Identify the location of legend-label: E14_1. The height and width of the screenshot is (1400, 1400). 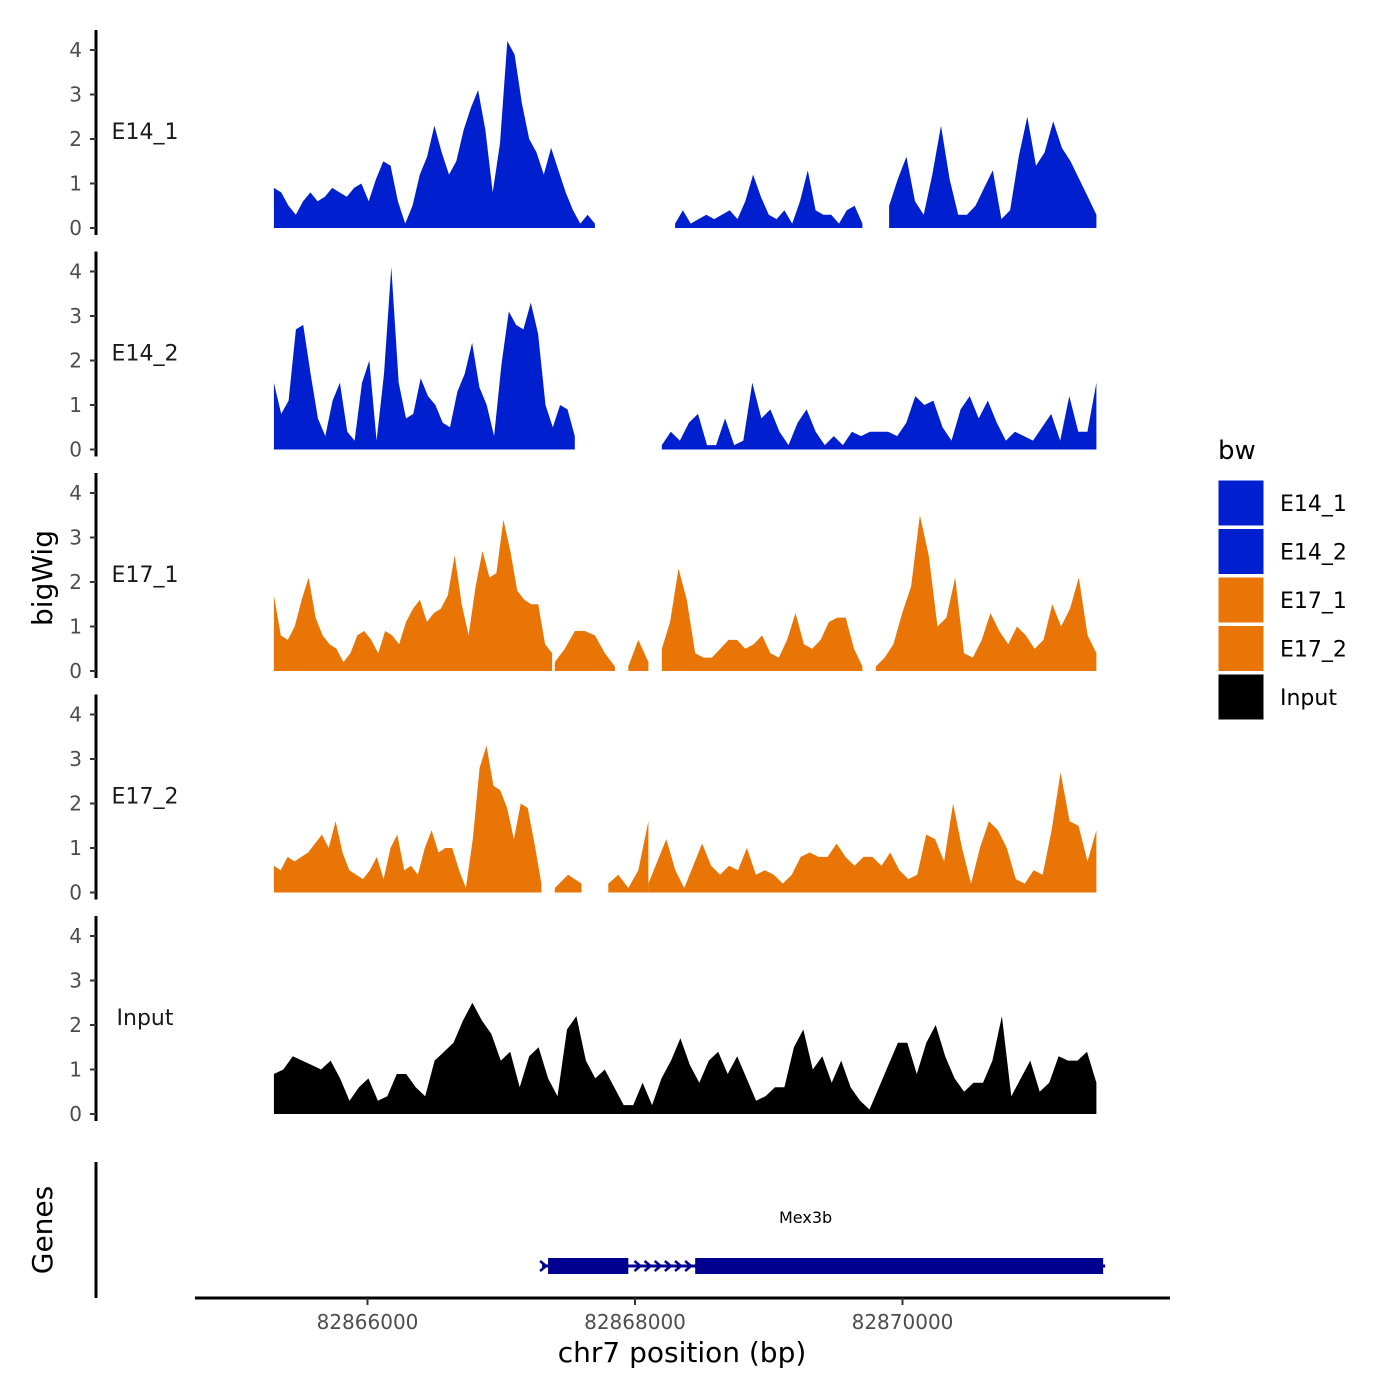
(1313, 504).